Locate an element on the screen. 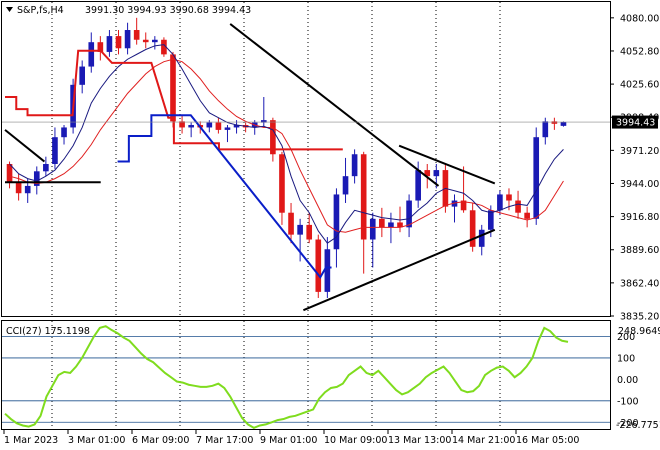 The image size is (660, 450). cci-max-label: 248.9649 is located at coordinates (639, 331).